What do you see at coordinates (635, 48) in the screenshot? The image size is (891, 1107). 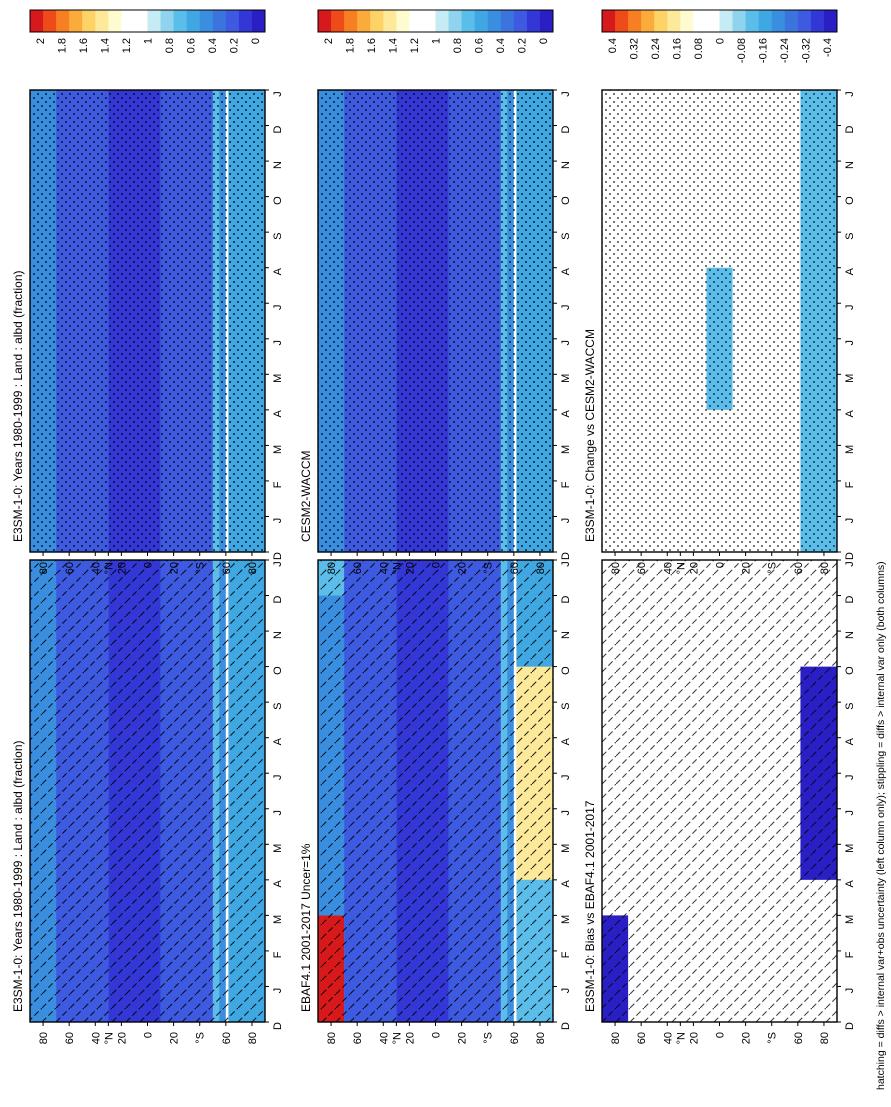 I see `colorbar-tick-label: 0.32` at bounding box center [635, 48].